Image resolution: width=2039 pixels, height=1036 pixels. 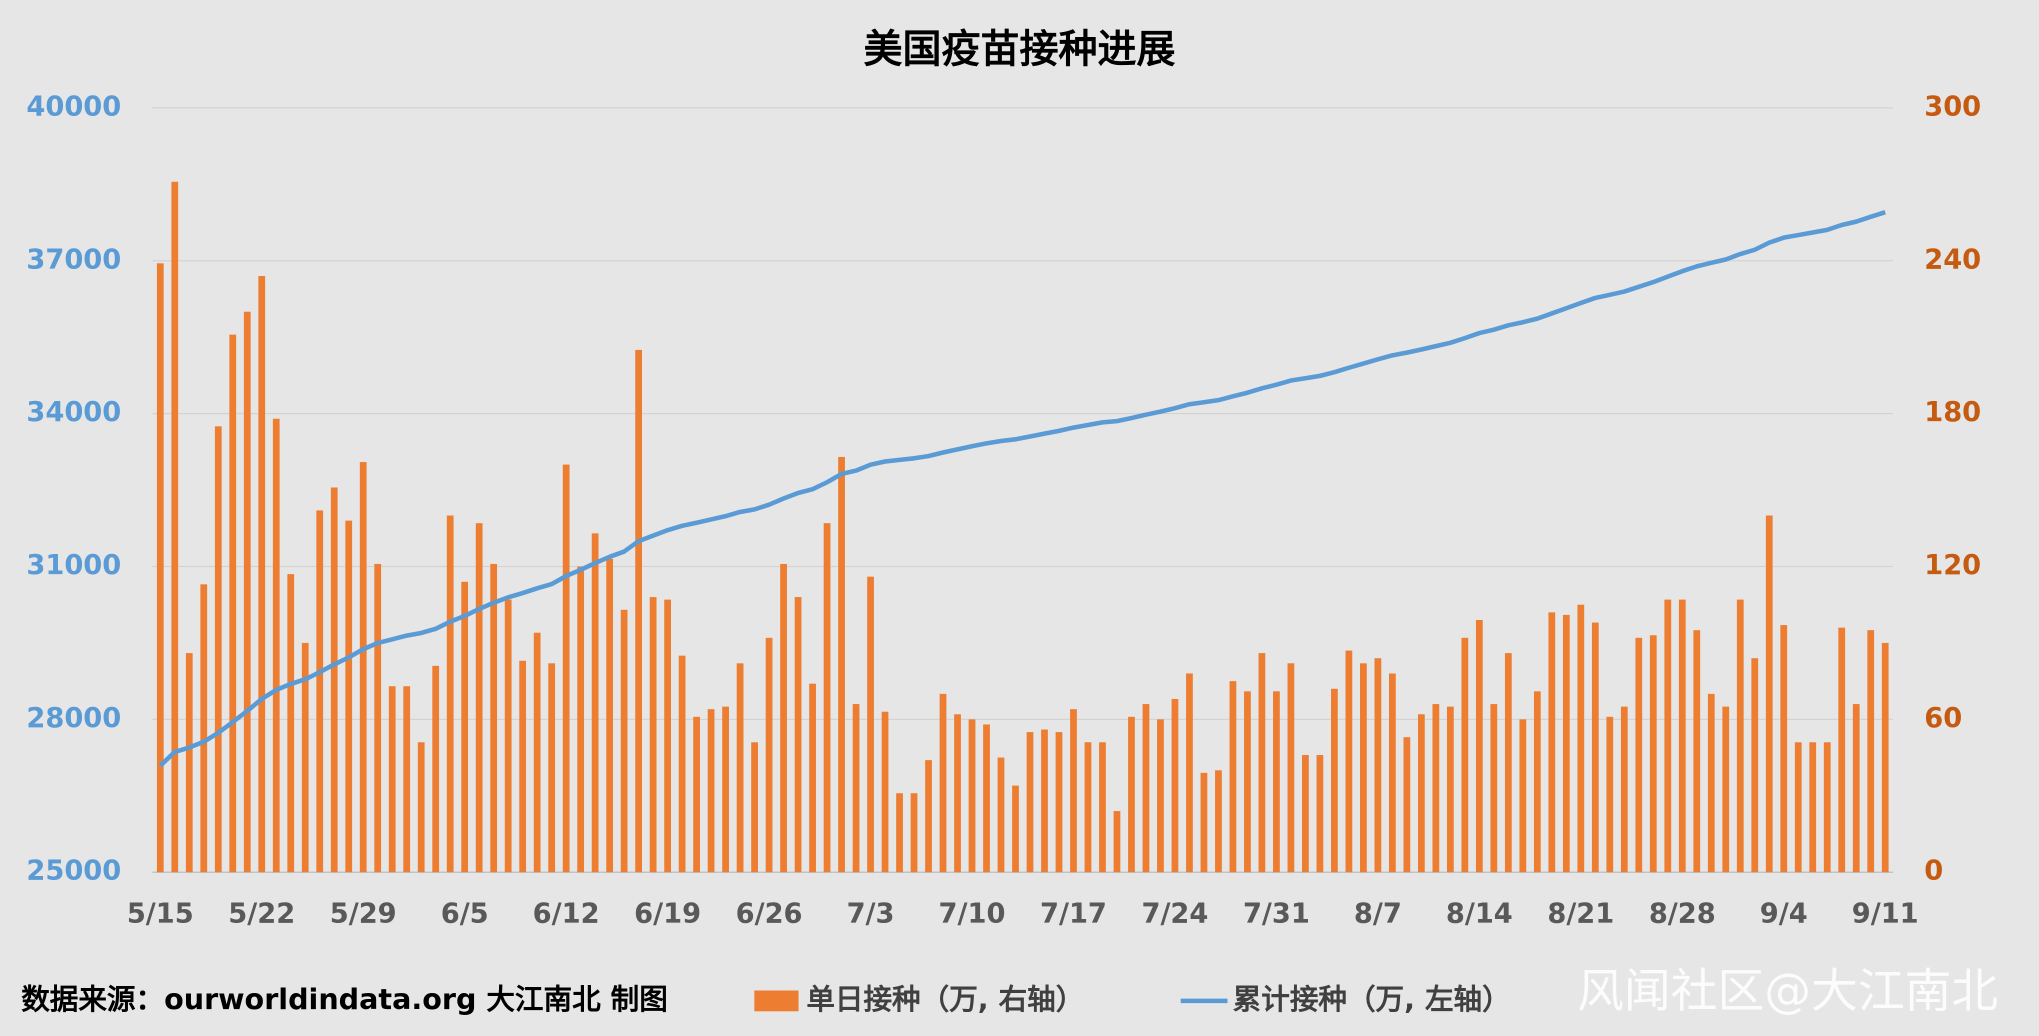 I want to click on y-tick-label: 28000, so click(x=73, y=718).